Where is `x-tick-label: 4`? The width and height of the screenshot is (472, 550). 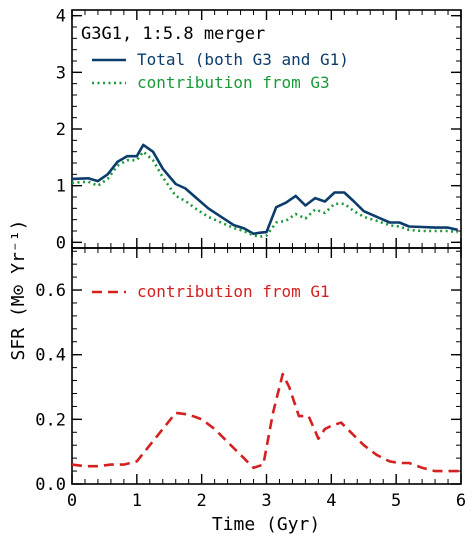
x-tick-label: 4 is located at coordinates (331, 501).